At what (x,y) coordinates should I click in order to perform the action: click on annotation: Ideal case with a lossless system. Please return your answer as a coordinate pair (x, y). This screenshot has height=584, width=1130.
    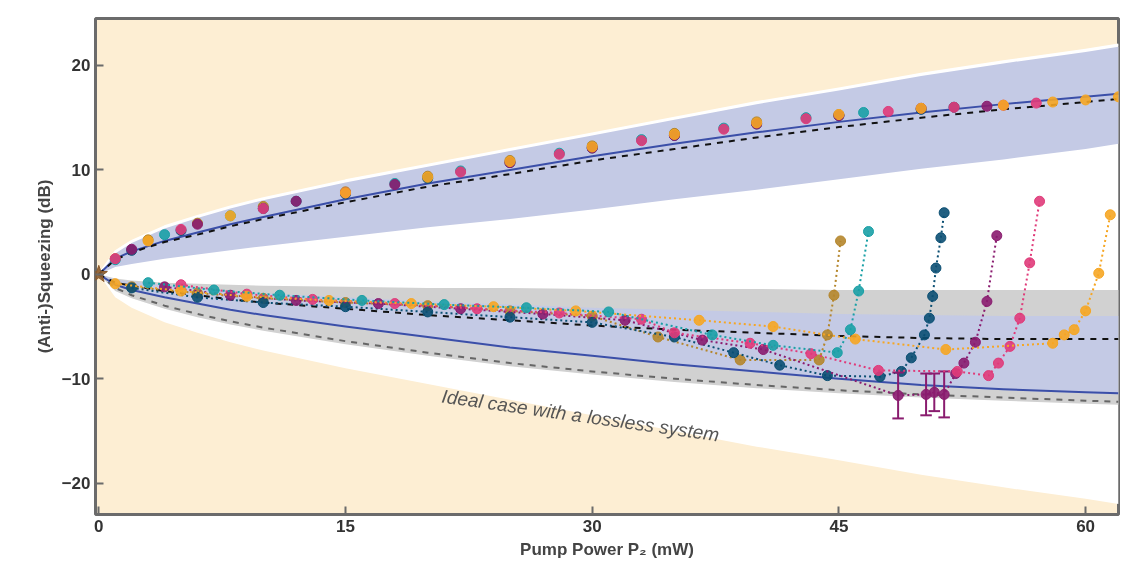
    Looking at the image, I should click on (580, 415).